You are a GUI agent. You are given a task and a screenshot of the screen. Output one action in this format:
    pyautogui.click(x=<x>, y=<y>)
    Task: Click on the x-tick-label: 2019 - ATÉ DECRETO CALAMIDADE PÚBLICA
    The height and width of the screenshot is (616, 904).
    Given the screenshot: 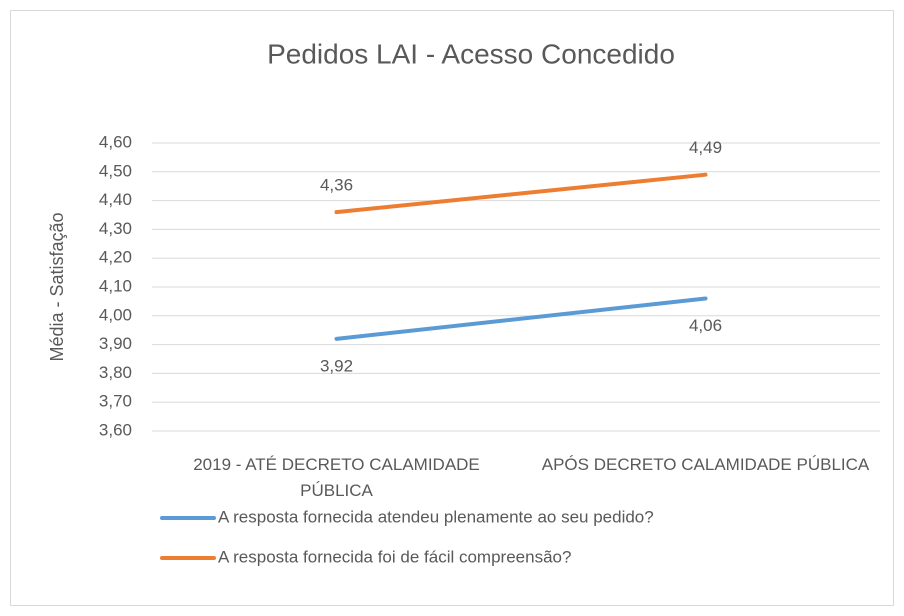 What is the action you would take?
    pyautogui.click(x=336, y=477)
    